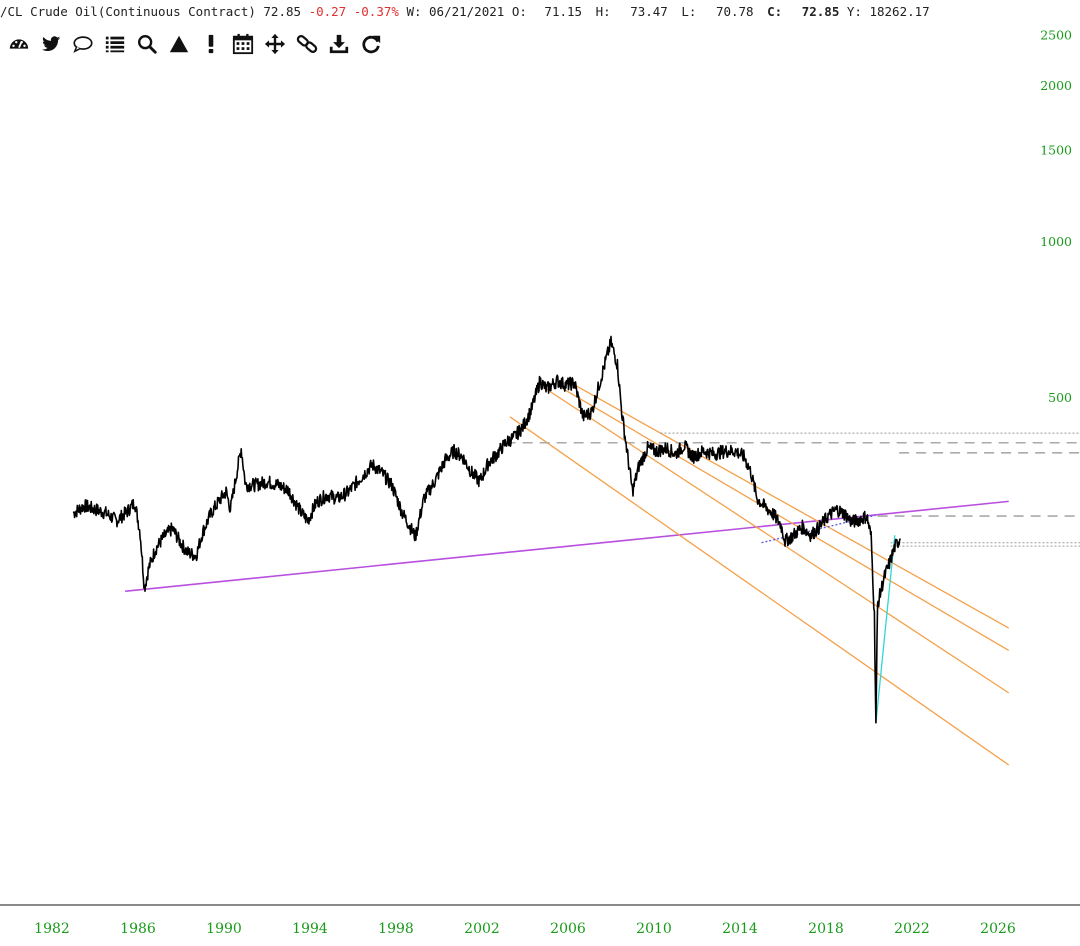  I want to click on comment-icon, so click(82, 44).